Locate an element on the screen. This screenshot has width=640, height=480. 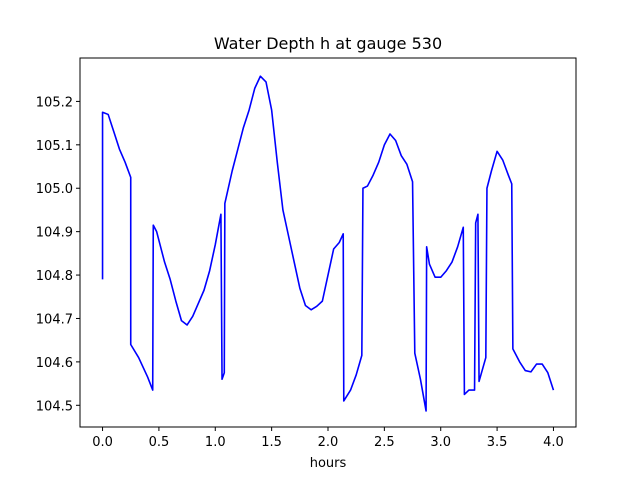
x-tick-label: 4.0 is located at coordinates (553, 442).